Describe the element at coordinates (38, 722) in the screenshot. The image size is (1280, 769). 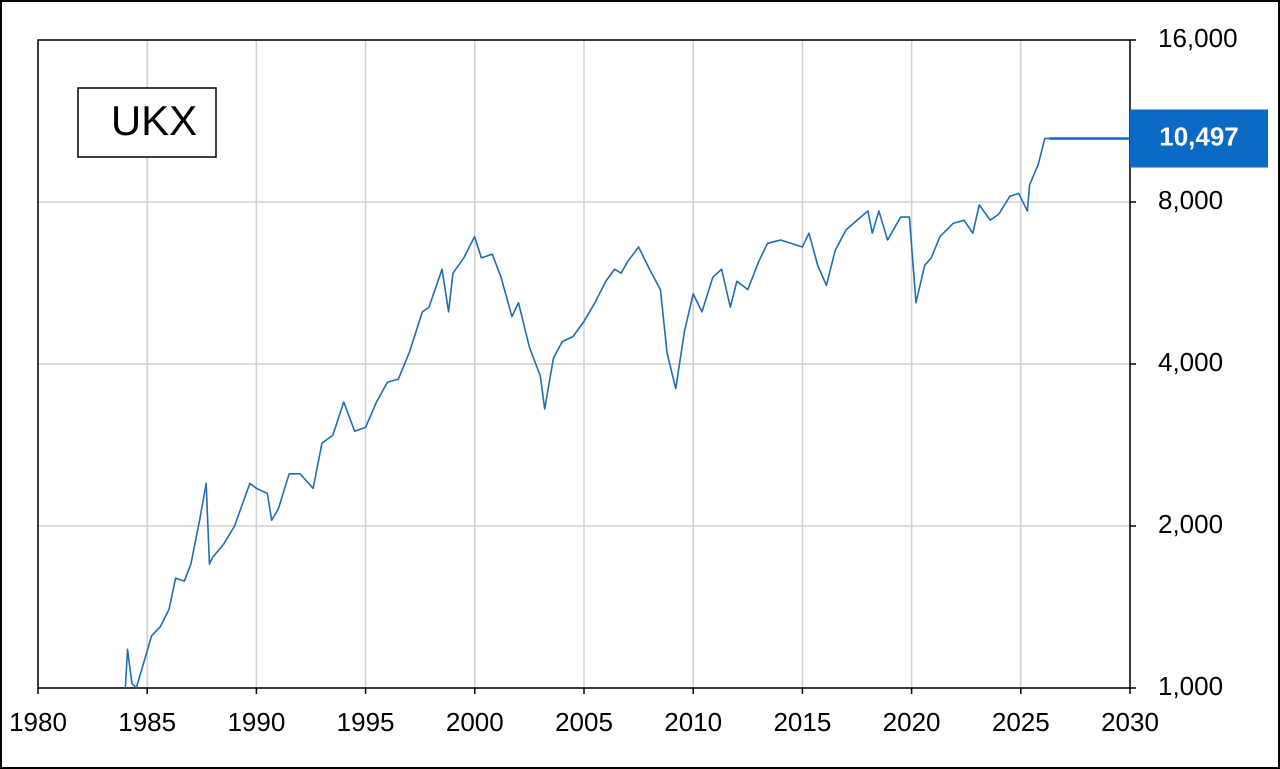
I see `x-tick-label: 1980` at that location.